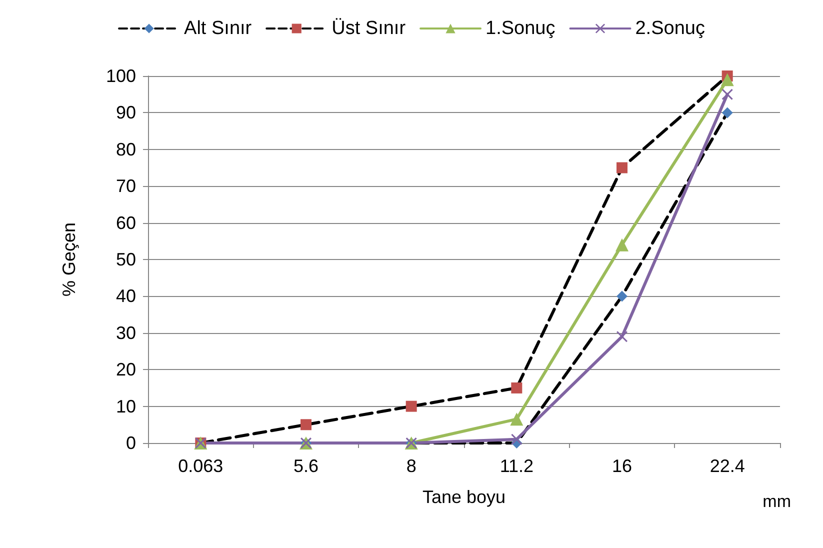  What do you see at coordinates (218, 28) in the screenshot?
I see `legend-label: Alt Sınır` at bounding box center [218, 28].